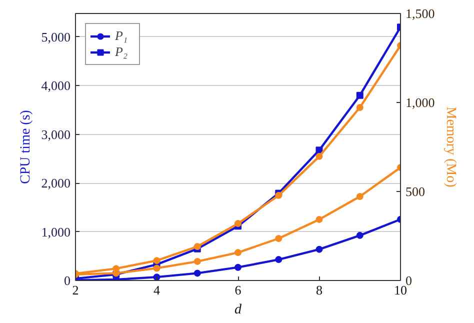 Image resolution: width=474 pixels, height=323 pixels. What do you see at coordinates (157, 290) in the screenshot?
I see `x-tick-label: 4` at bounding box center [157, 290].